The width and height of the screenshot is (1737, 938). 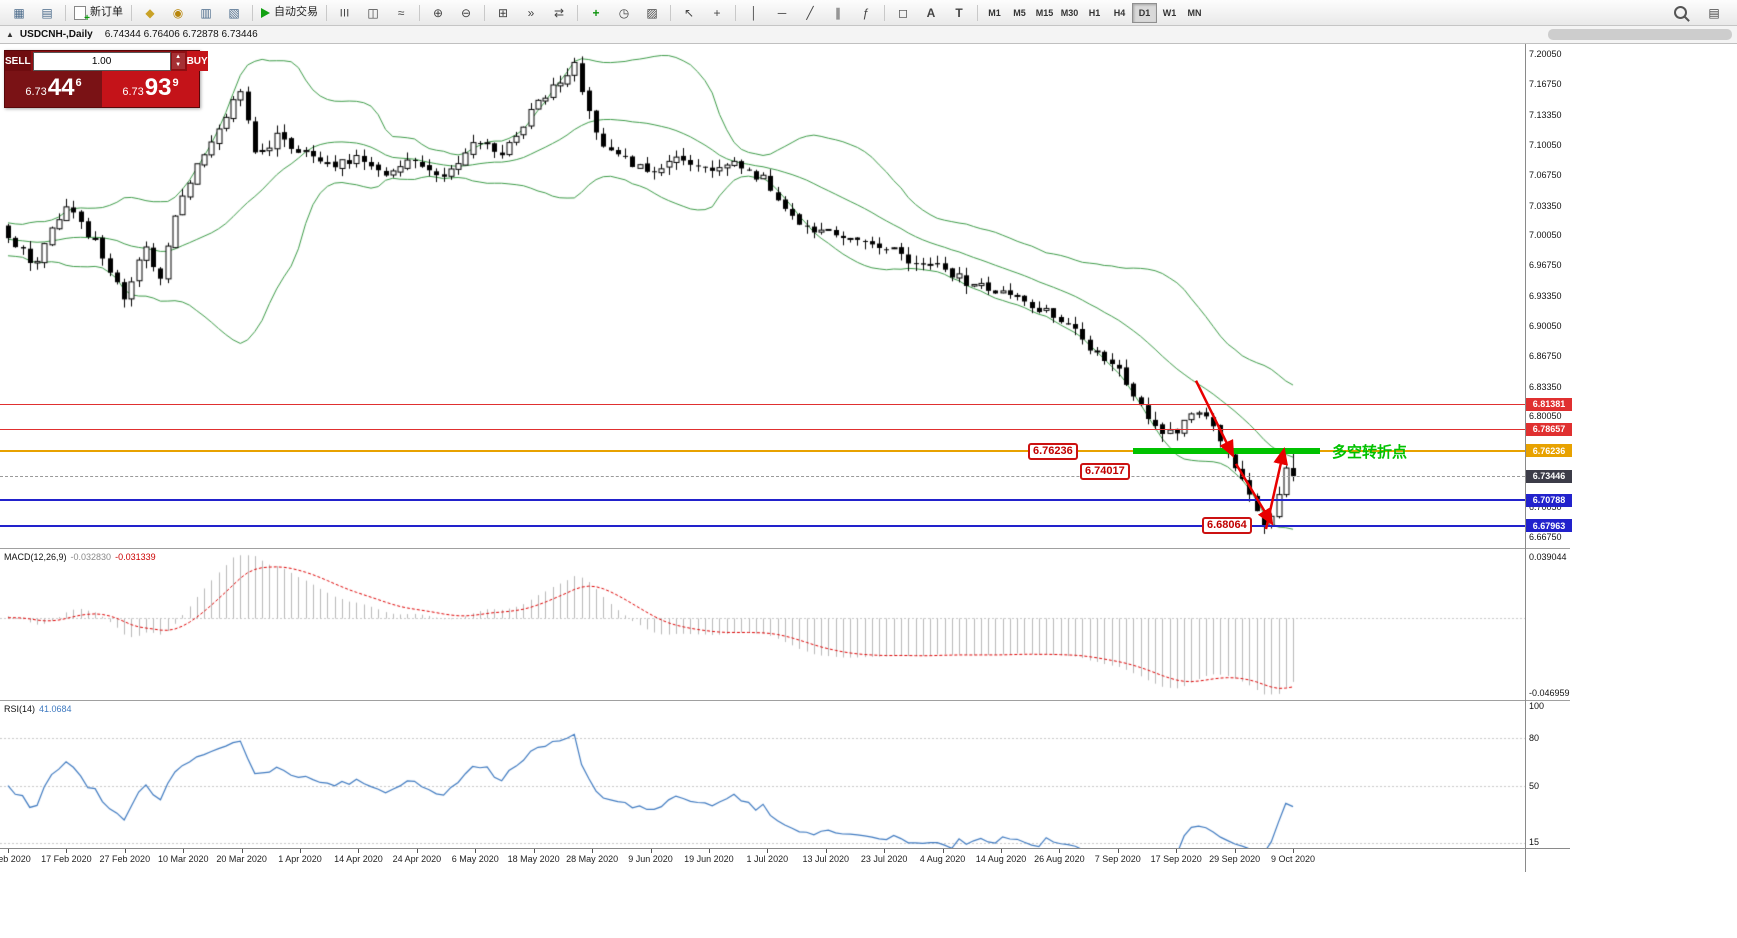 I want to click on auto-scroll-icon: », so click(x=531, y=12).